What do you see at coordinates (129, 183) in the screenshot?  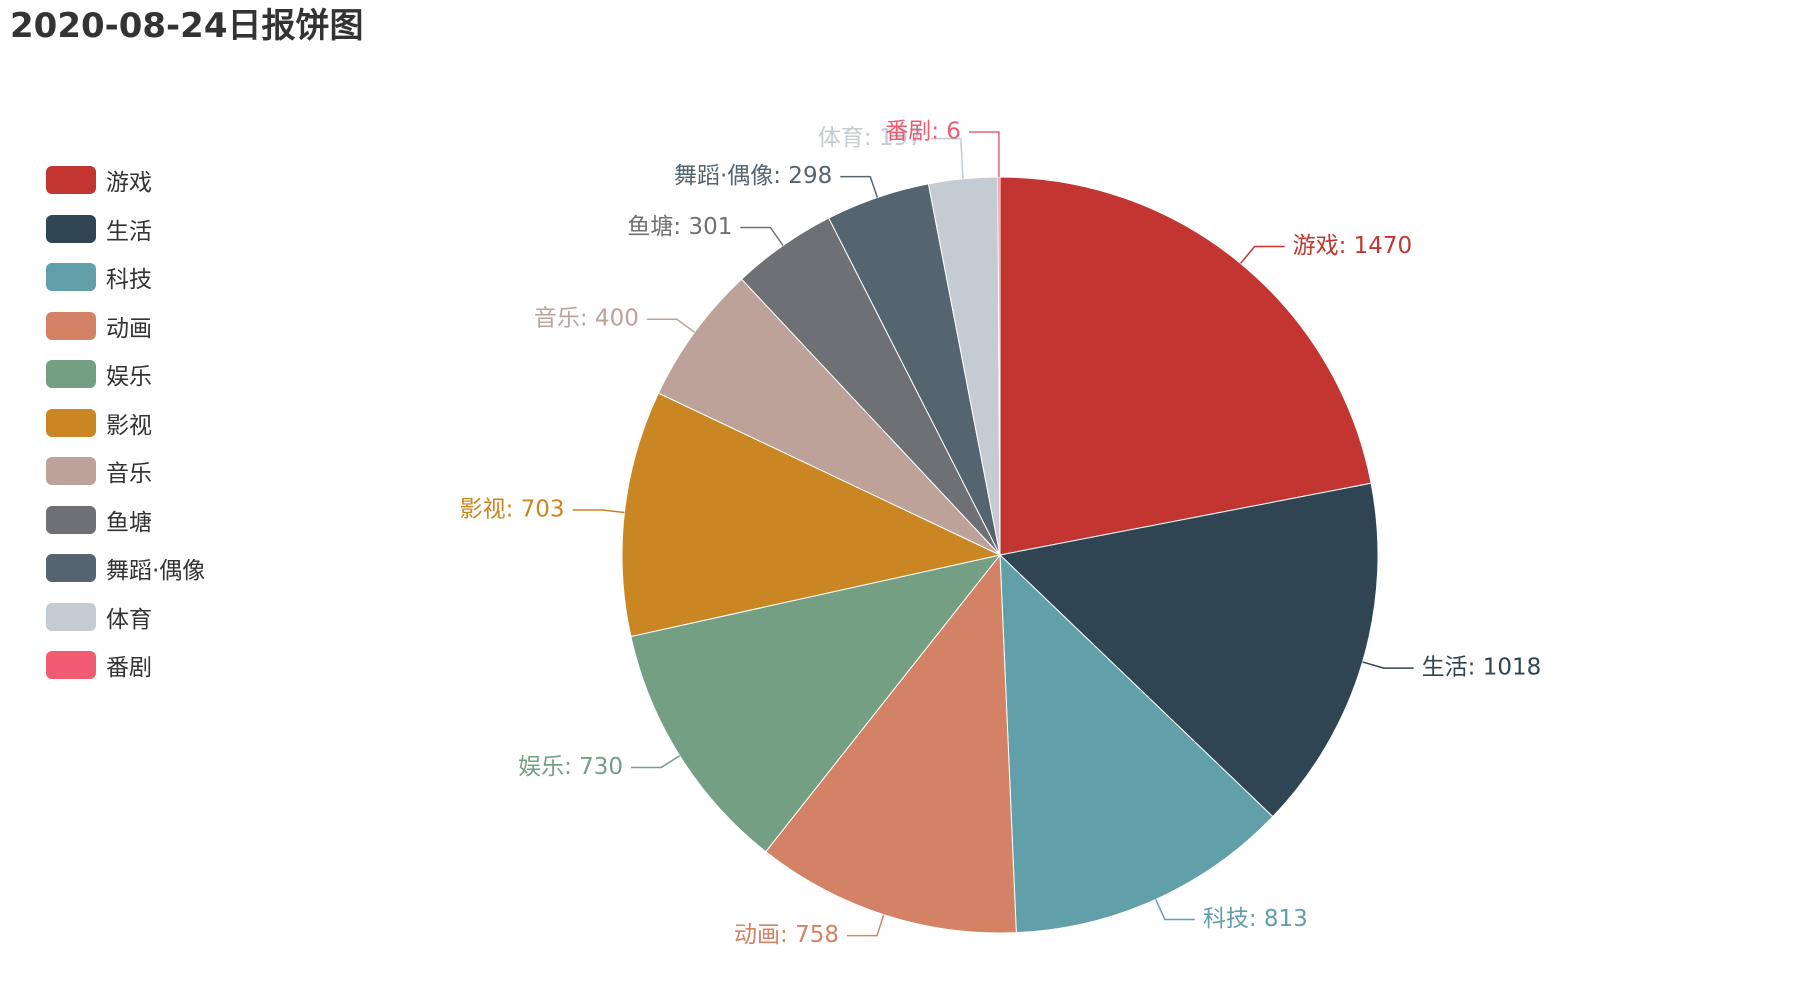 I see `legend-label: 游戏` at bounding box center [129, 183].